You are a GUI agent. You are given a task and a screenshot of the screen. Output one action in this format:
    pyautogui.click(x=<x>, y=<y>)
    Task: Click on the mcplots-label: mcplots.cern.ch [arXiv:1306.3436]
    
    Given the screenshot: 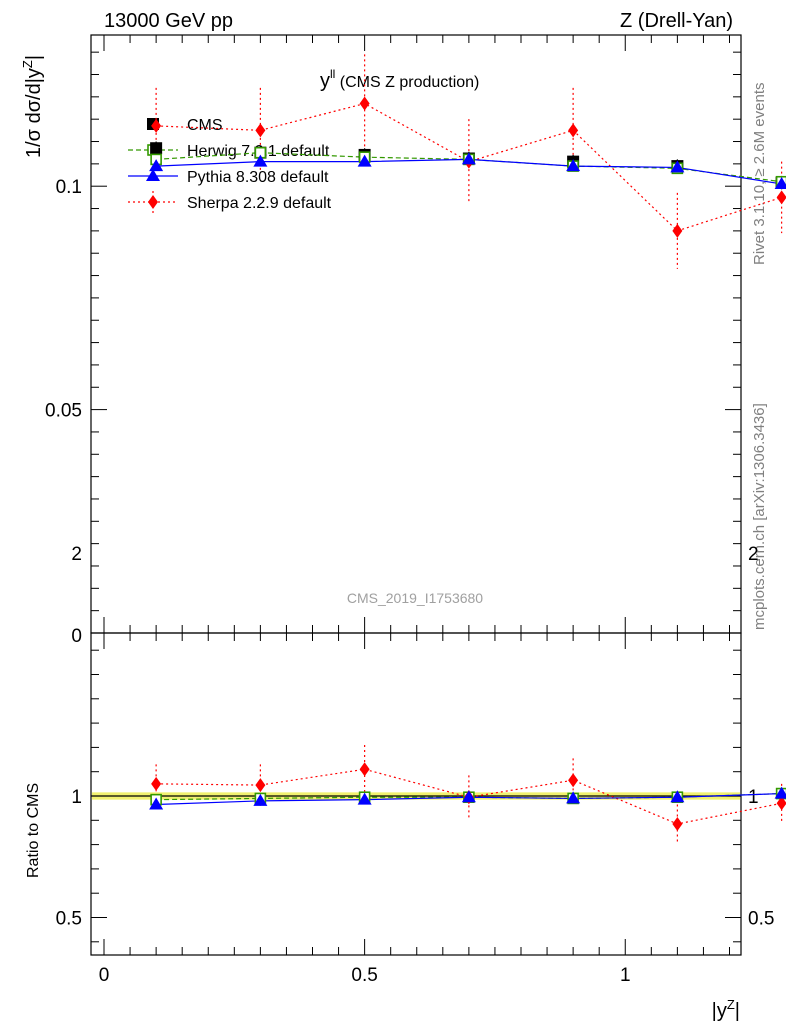 What is the action you would take?
    pyautogui.click(x=759, y=516)
    